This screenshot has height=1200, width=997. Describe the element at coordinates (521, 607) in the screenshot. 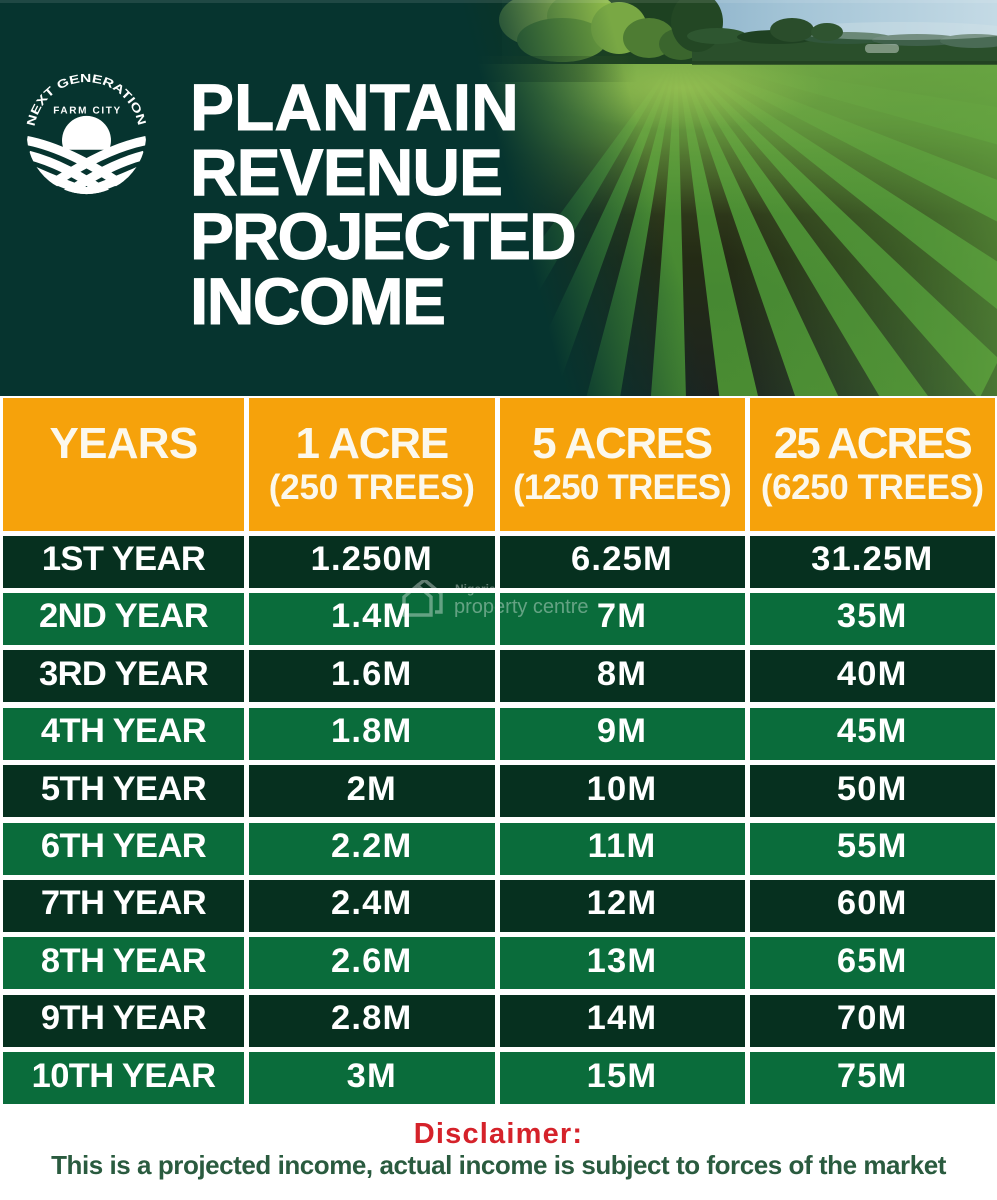

I see `svg-text: property centre` at that location.